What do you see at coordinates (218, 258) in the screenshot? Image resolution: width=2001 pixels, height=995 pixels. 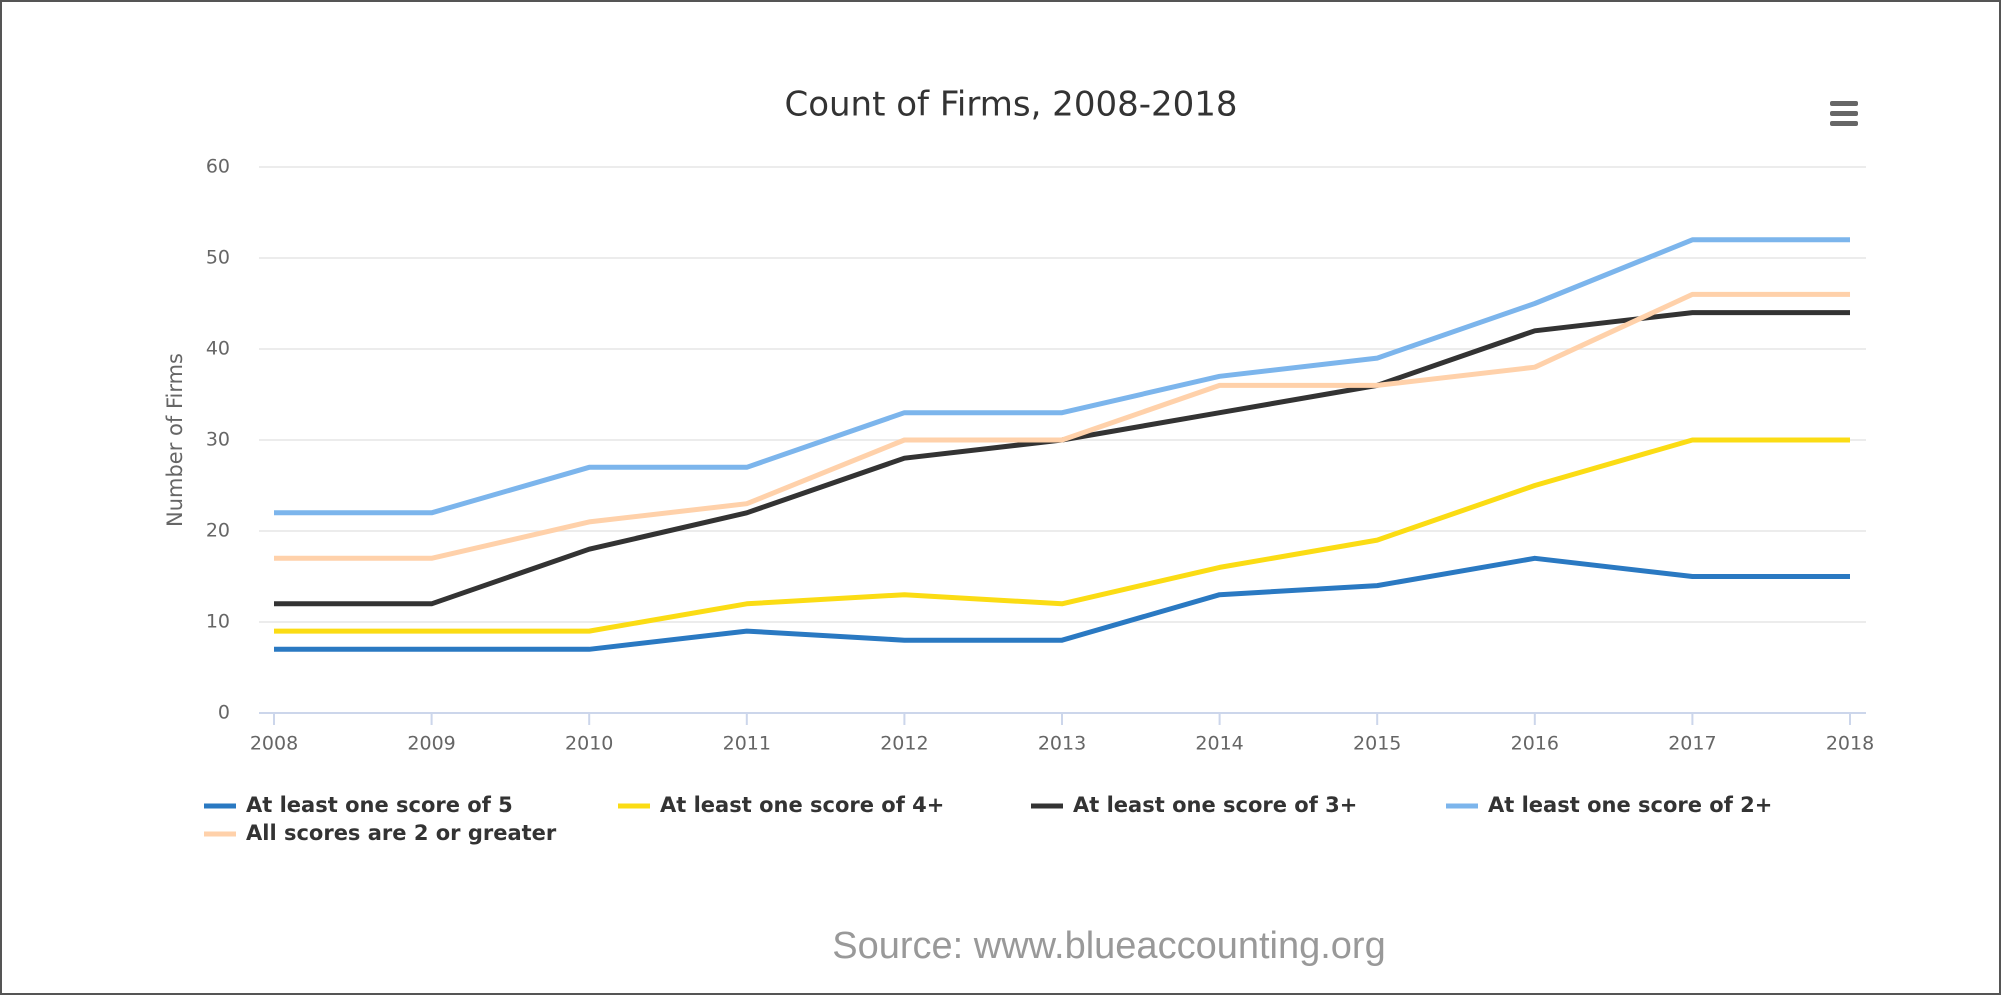 I see `y-tick-label: 50` at bounding box center [218, 258].